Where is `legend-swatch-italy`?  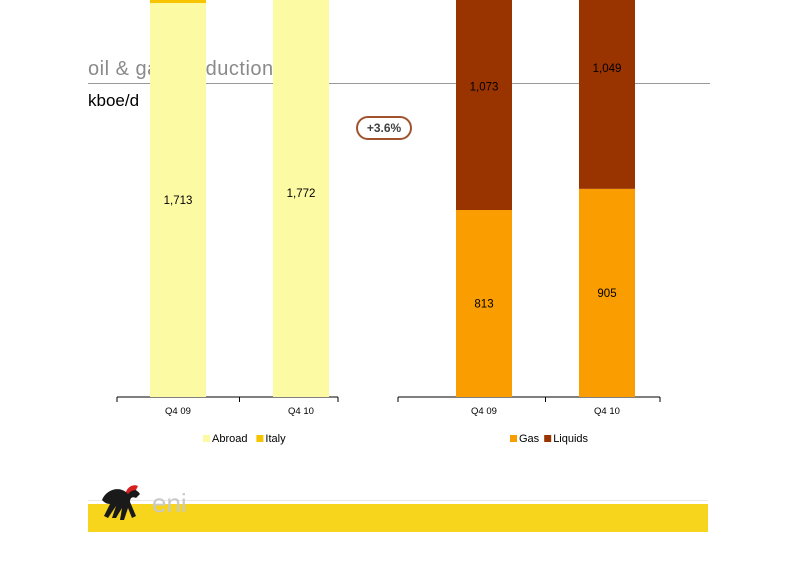 legend-swatch-italy is located at coordinates (260, 438).